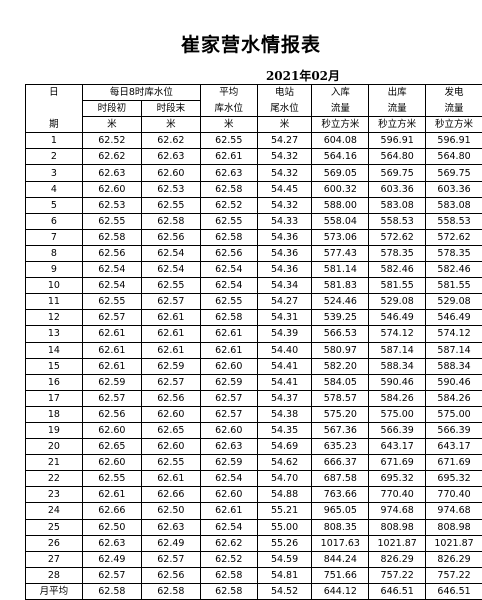 Image resolution: width=482 pixels, height=600 pixels. I want to click on cell-gen-flow: 826.29, so click(454, 559).